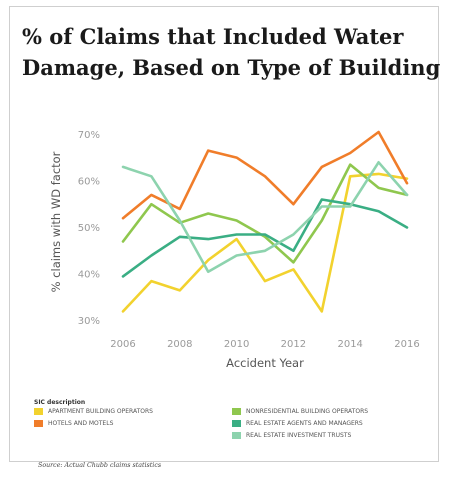  What do you see at coordinates (349, 344) in the screenshot?
I see `x-tick-label: 2014` at bounding box center [349, 344].